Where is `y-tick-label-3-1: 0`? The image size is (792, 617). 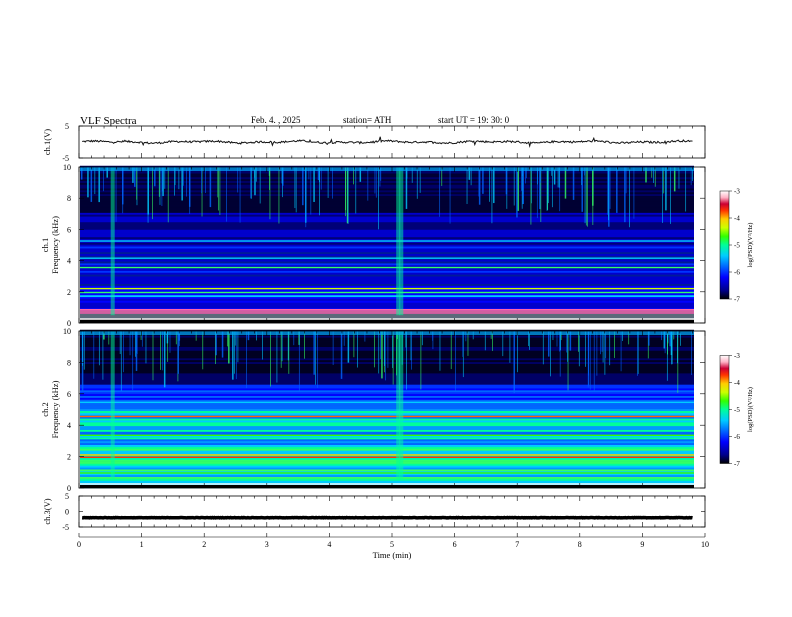 y-tick-label-3-1: 0 is located at coordinates (67, 512).